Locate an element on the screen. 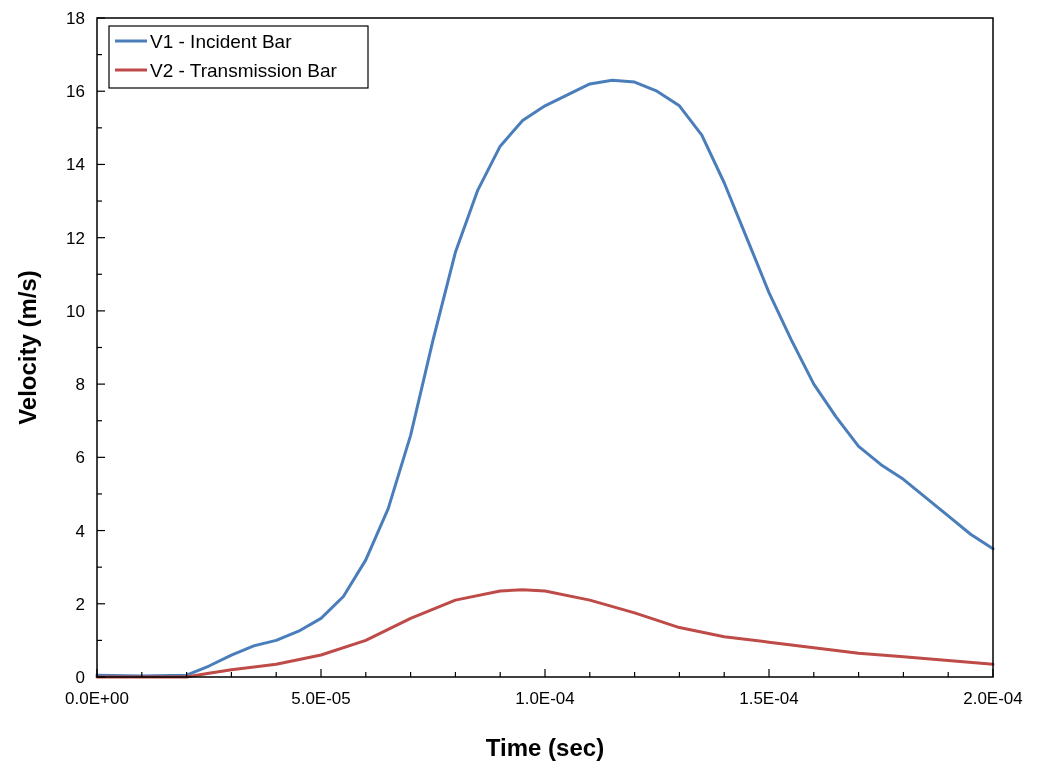  x-tick-label: 5.0E-05 is located at coordinates (321, 698).